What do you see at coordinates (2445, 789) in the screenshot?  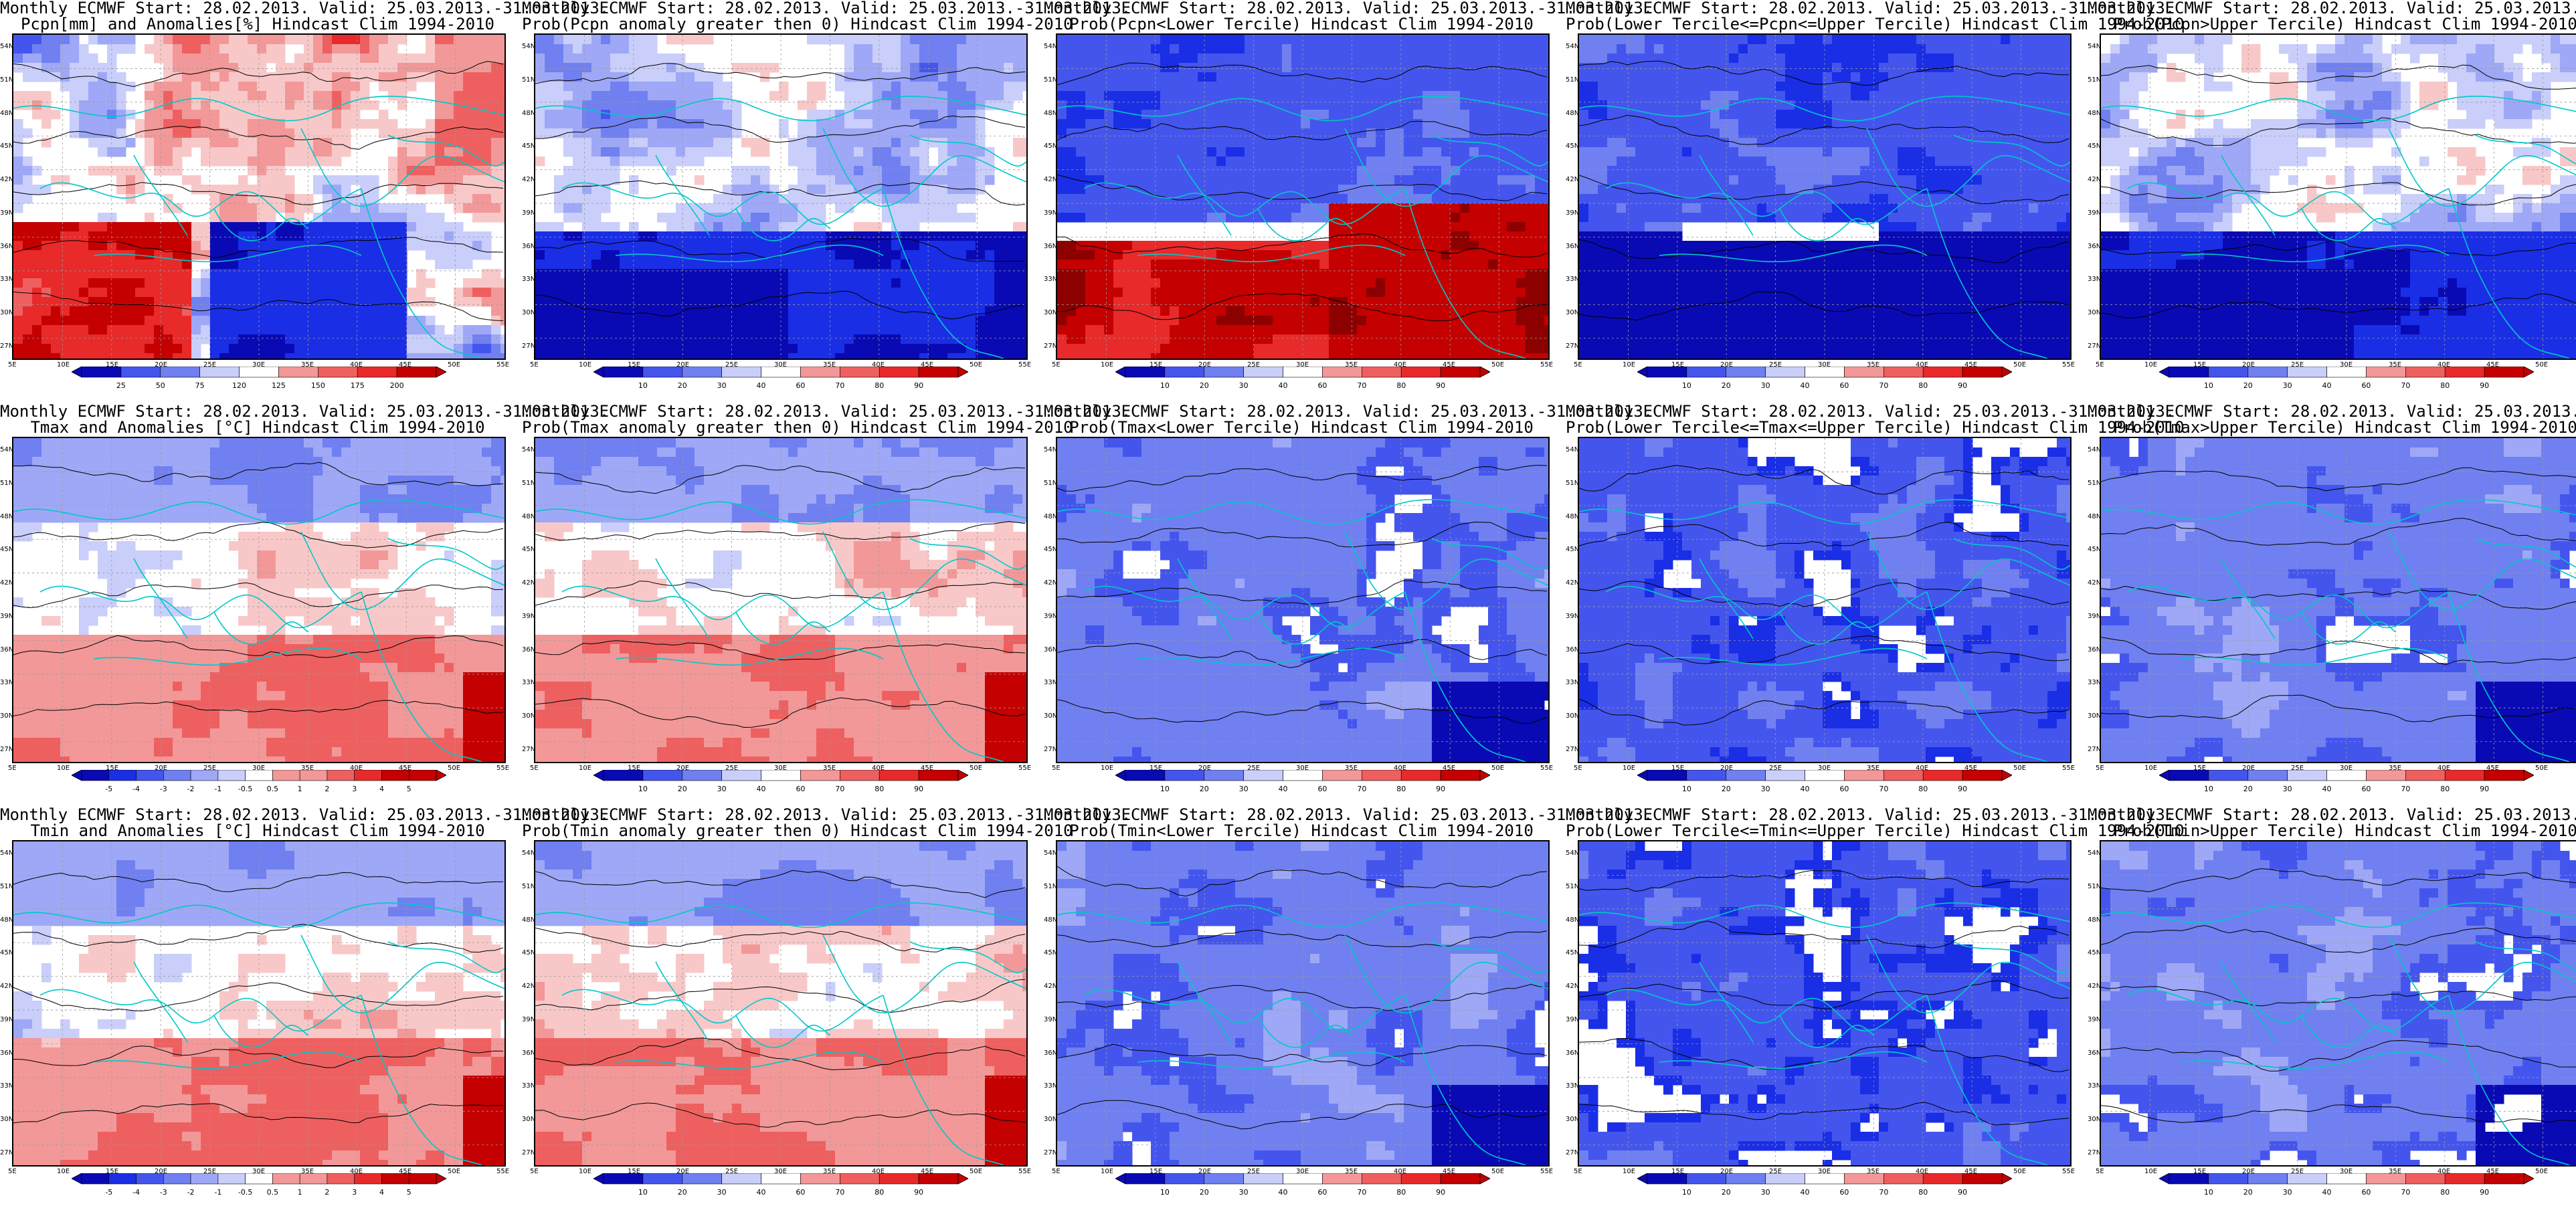 I see `colorbar-tick-label: 80` at bounding box center [2445, 789].